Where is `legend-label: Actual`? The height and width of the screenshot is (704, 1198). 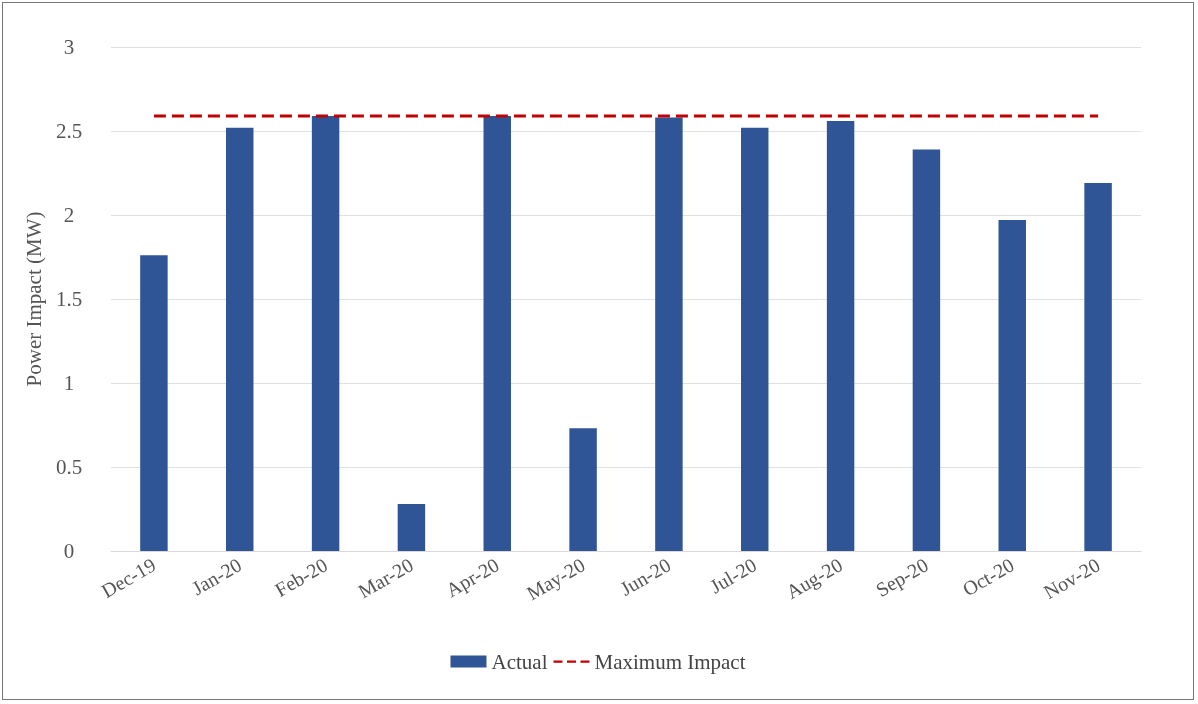 legend-label: Actual is located at coordinates (519, 661).